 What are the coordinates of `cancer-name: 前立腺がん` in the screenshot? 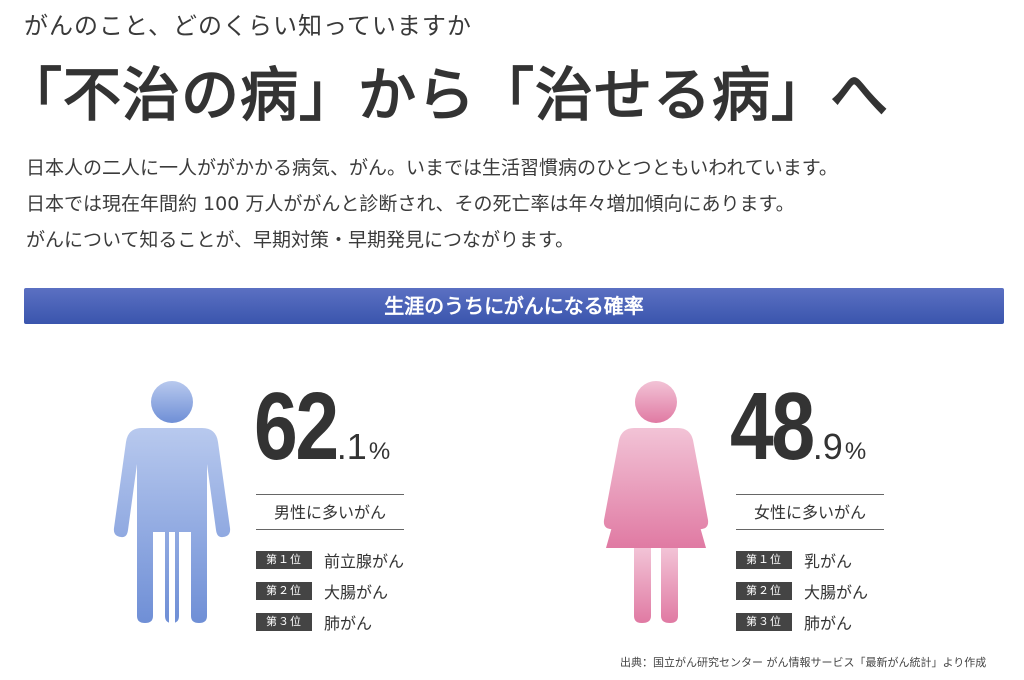 It's located at (364, 561).